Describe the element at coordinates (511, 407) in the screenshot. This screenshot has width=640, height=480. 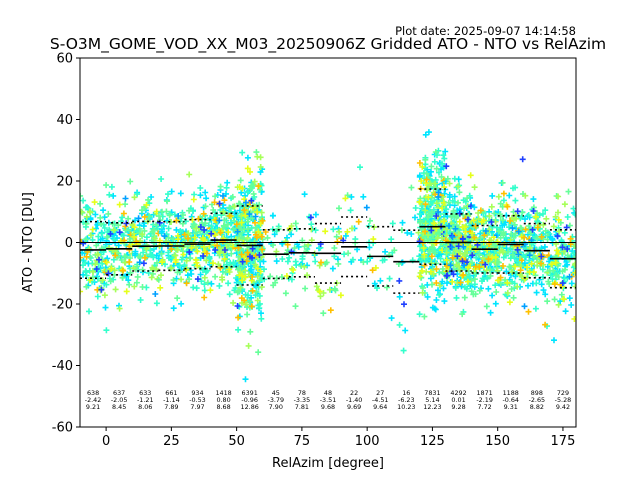
I see `bin-sd-label: 9.31` at that location.